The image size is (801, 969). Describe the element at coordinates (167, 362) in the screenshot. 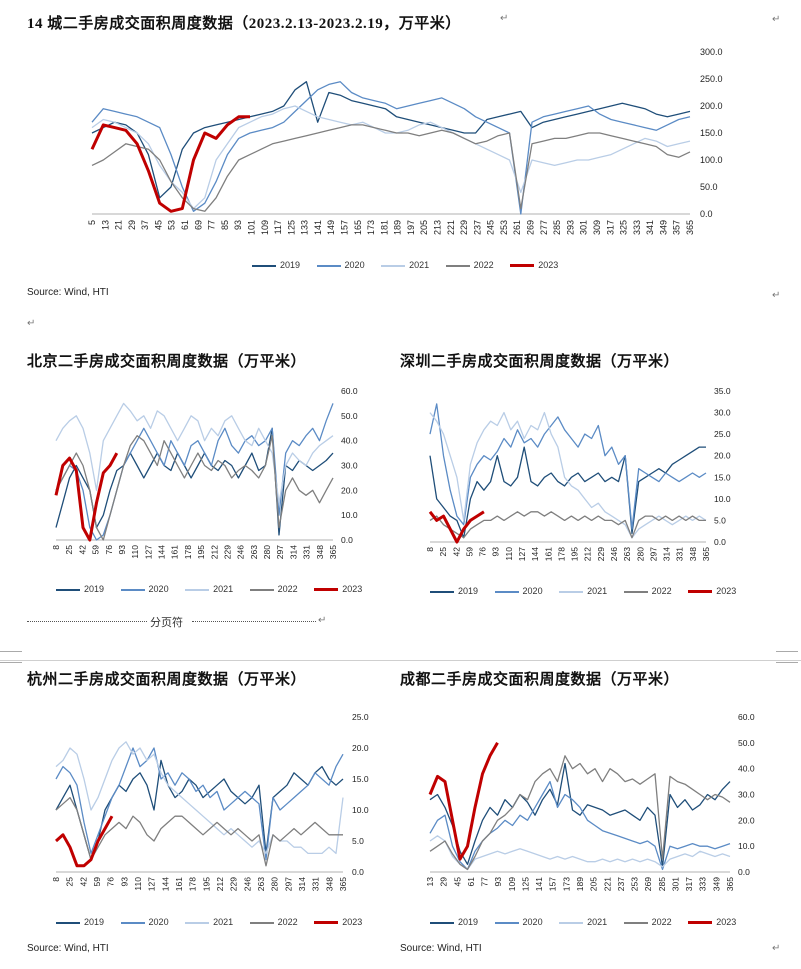

I see `chart-title-beijing: 北京二手房成交面积周度数据（万平米）` at that location.